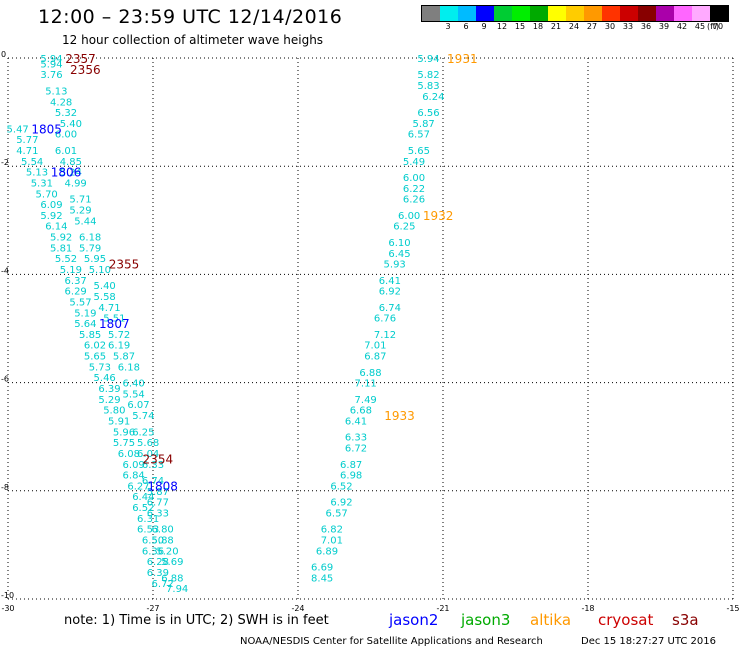 The height and width of the screenshot is (650, 740). What do you see at coordinates (648, 641) in the screenshot?
I see `footer-date: Dec 15 18:27:27 UTC 2016` at bounding box center [648, 641].